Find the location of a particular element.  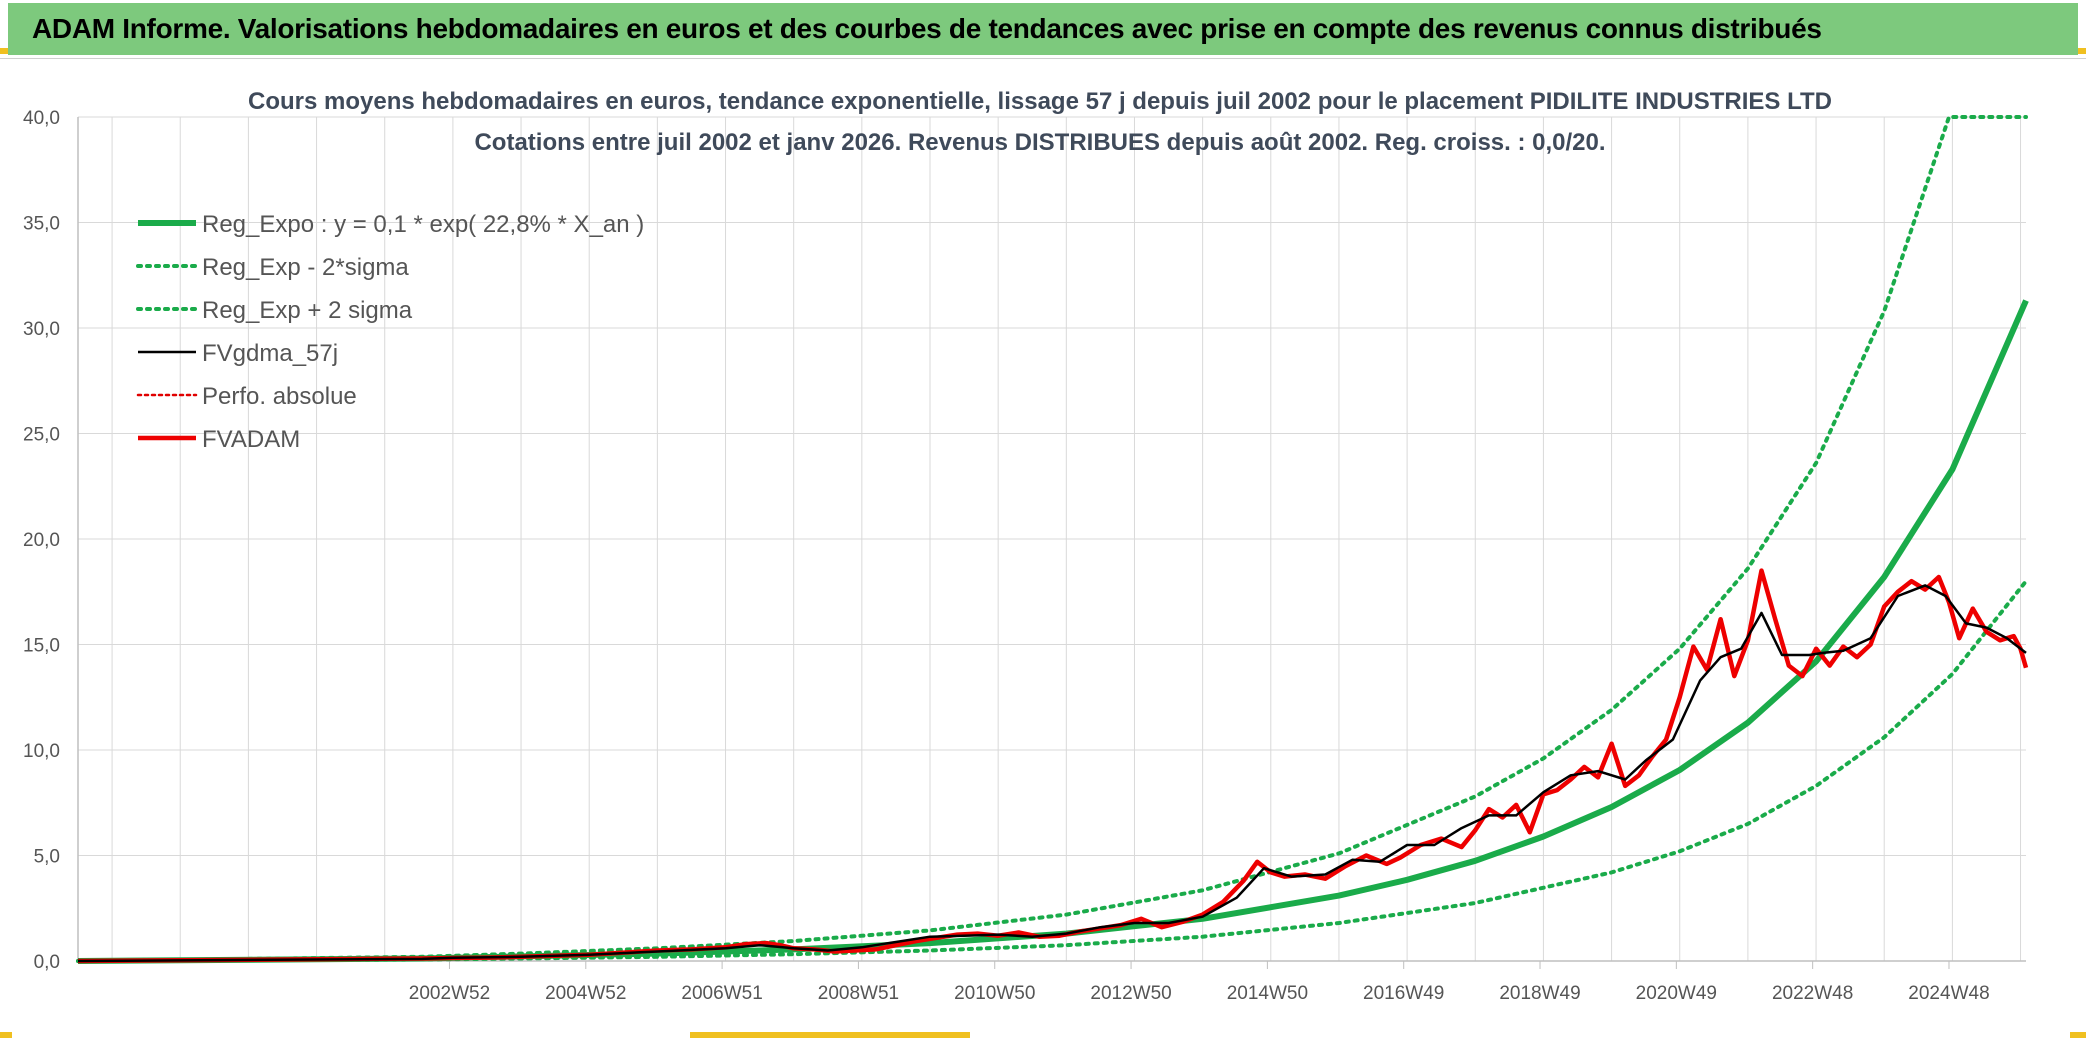

y-tick-label: 25,0 is located at coordinates (41, 435).